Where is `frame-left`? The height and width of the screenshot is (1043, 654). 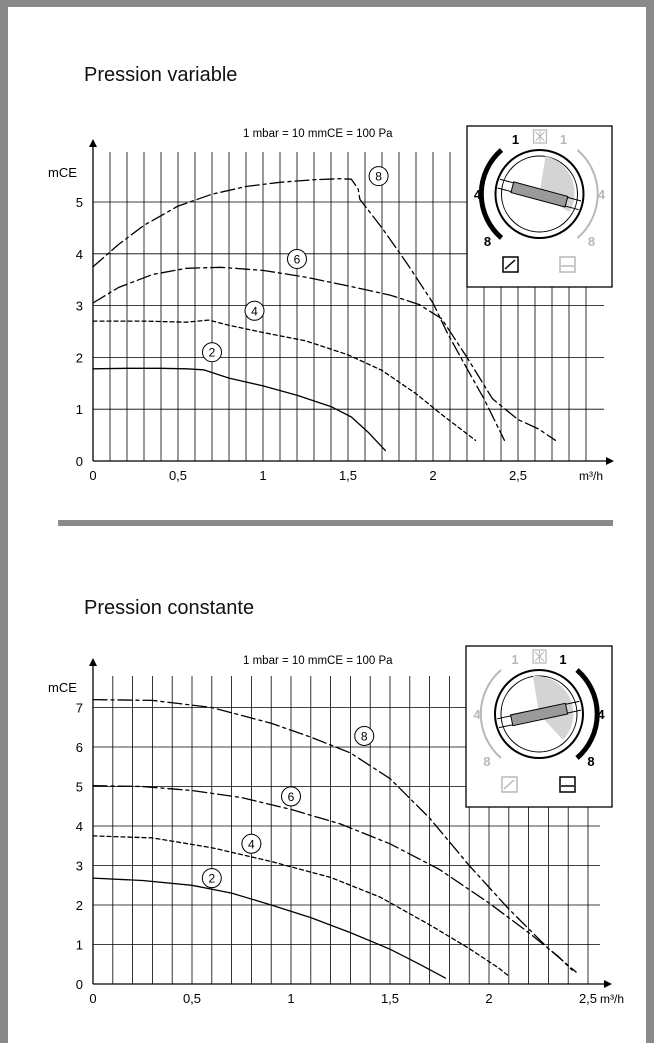 frame-left is located at coordinates (4, 521).